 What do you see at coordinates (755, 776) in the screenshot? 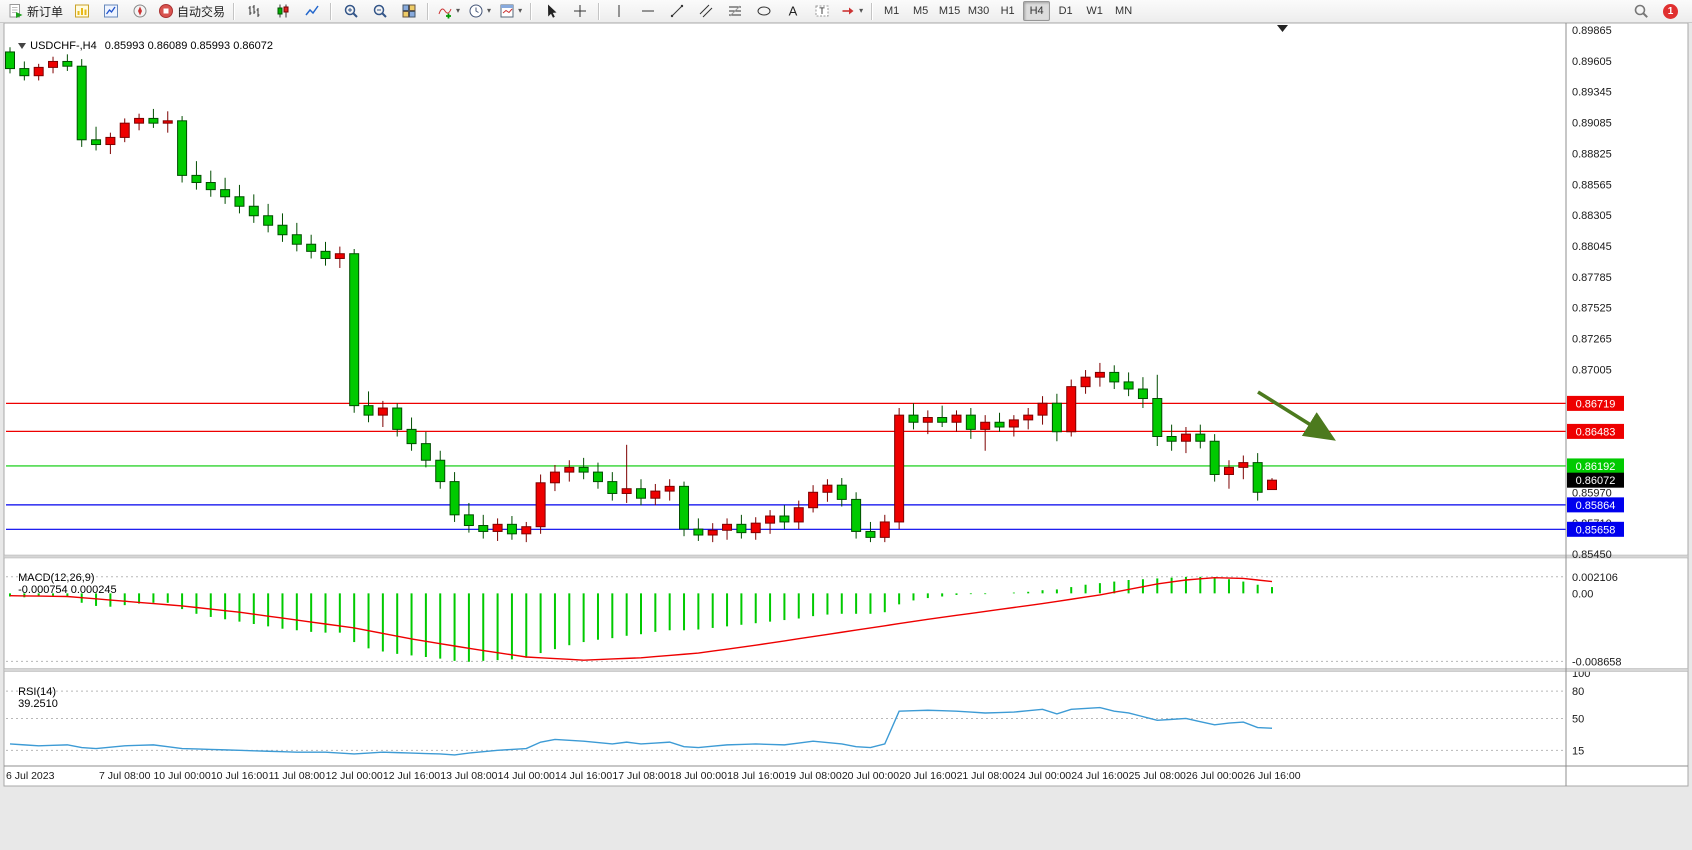
I see `time-axis-label: 18 Jul 16:00` at bounding box center [755, 776].